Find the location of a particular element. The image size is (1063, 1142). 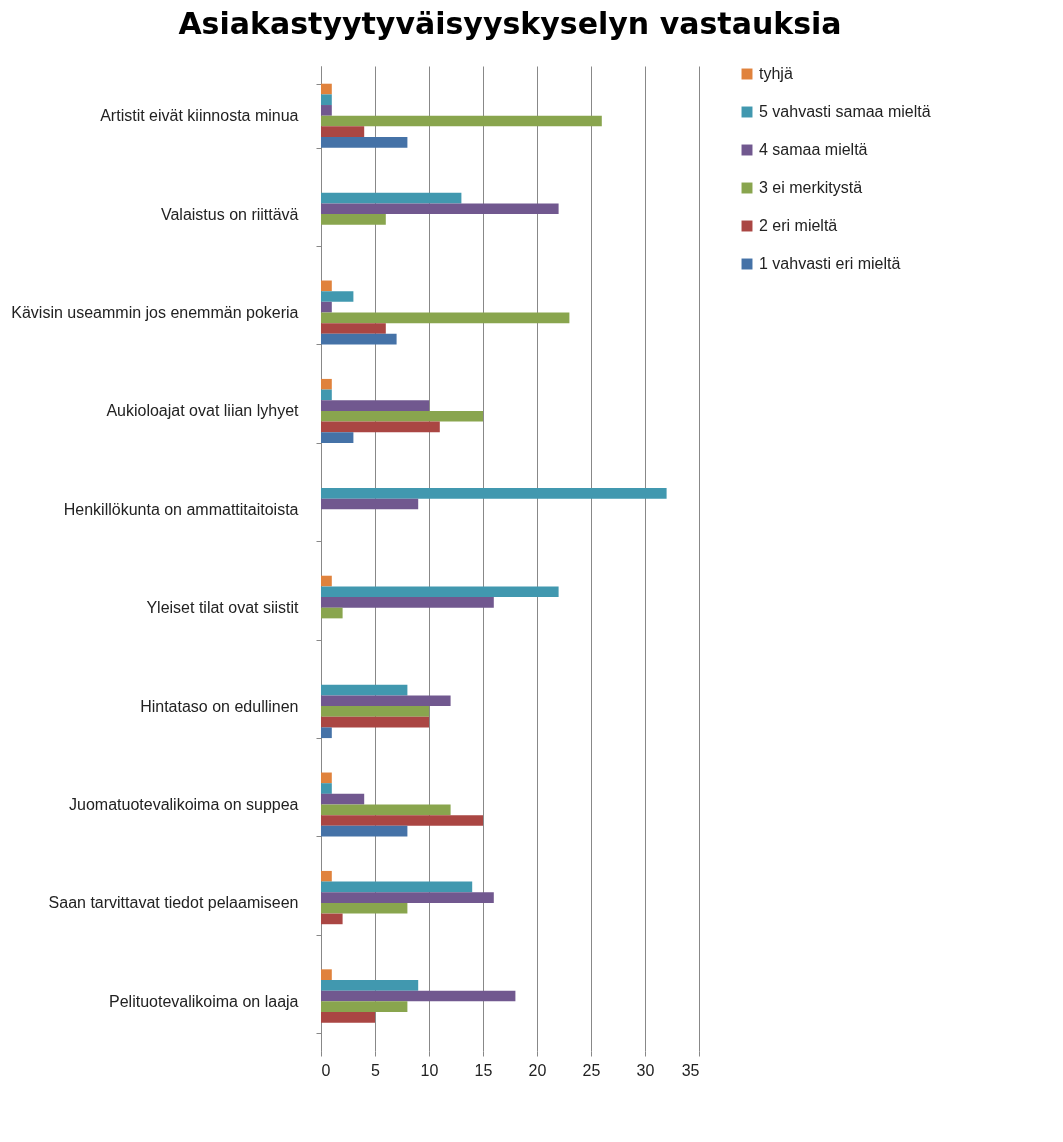

y-tick-label: Yleiset tilat ovat siistit is located at coordinates (223, 608).